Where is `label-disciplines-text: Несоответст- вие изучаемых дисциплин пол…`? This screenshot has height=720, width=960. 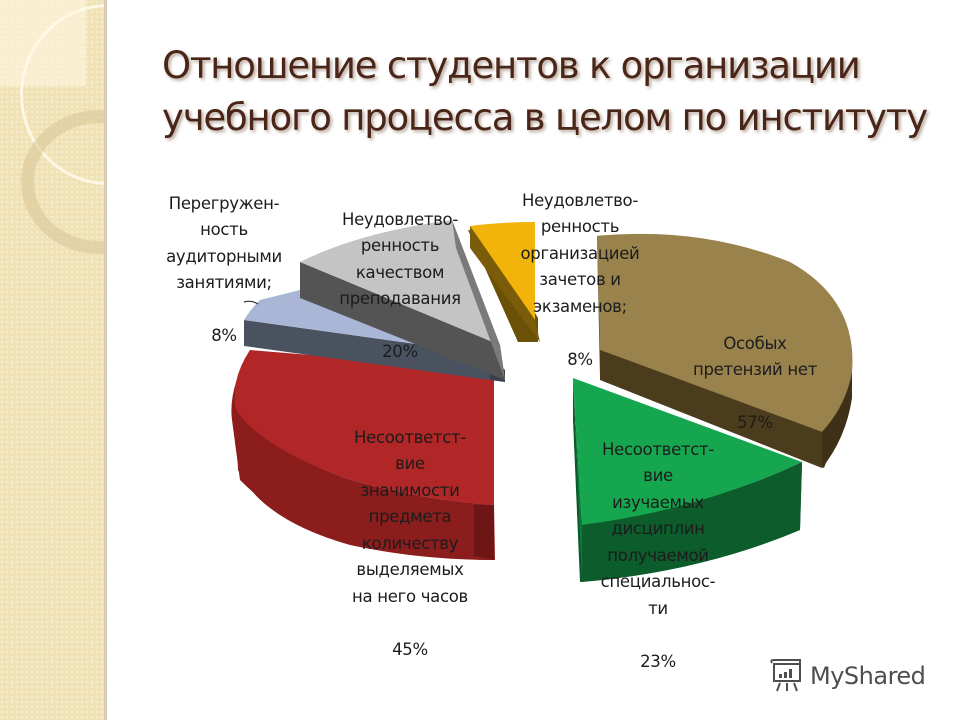 label-disciplines-text: Несоответст- вие изучаемых дисциплин пол… is located at coordinates (658, 528).